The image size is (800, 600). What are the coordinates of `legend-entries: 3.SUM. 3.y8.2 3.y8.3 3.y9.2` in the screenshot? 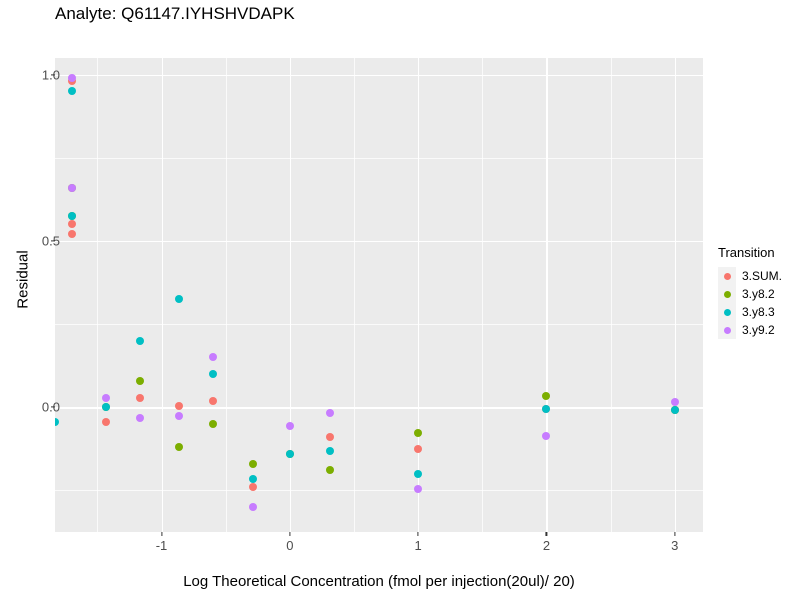 It's located at (750, 303).